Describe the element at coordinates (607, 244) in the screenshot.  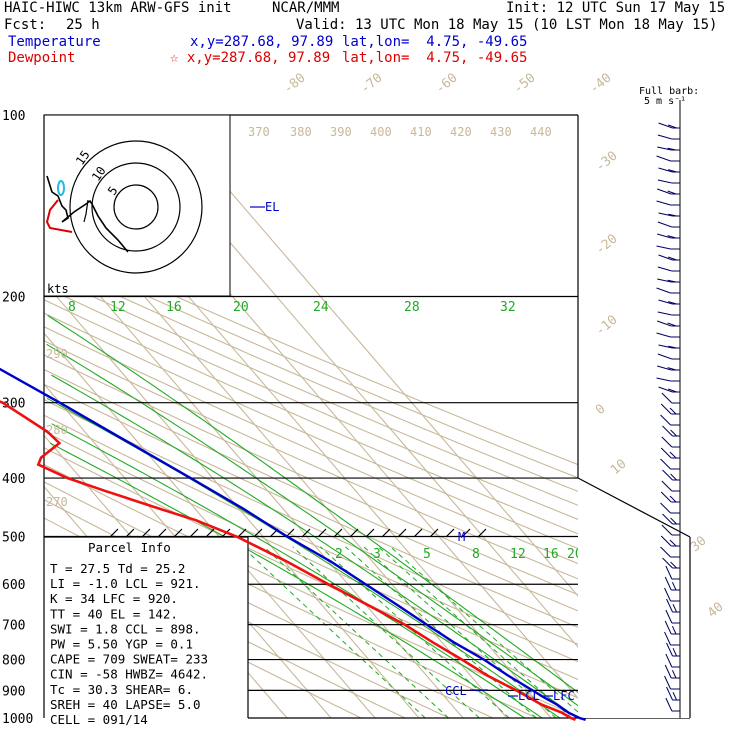
I see `isotherm-label: -20` at that location.